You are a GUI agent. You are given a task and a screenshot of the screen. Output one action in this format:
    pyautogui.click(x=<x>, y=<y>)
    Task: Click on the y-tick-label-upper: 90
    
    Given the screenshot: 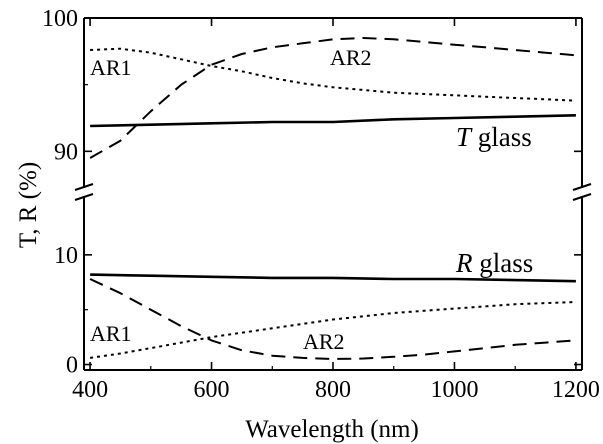 What is the action you would take?
    pyautogui.click(x=66, y=152)
    